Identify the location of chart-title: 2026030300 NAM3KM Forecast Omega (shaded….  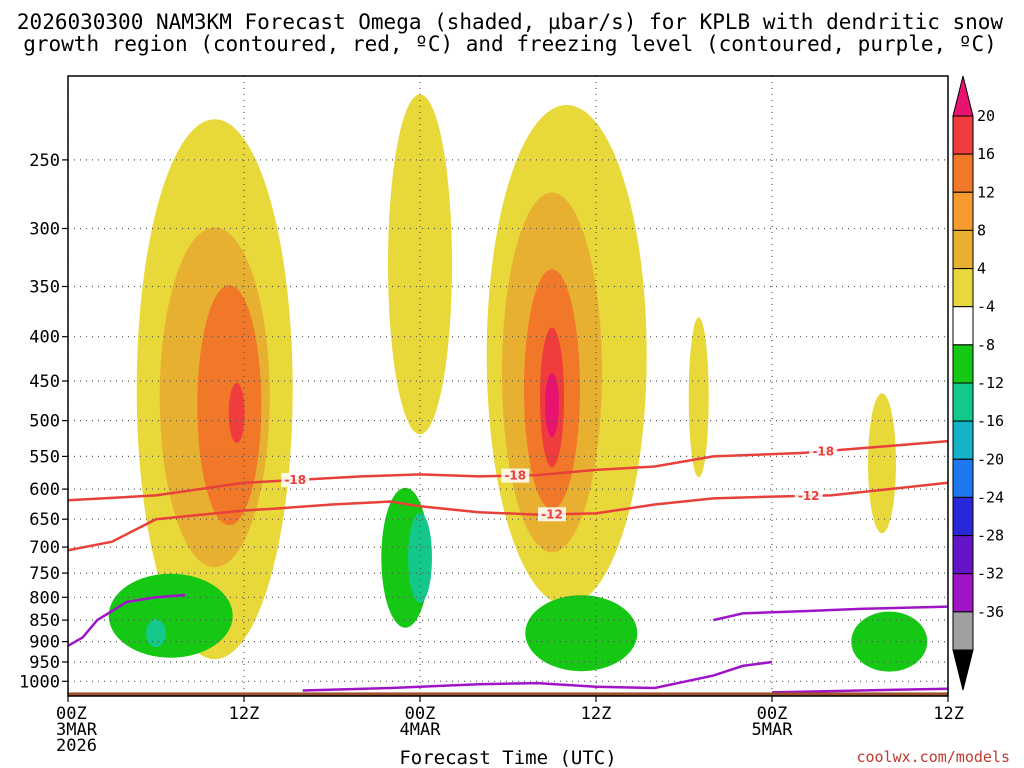
(510, 33).